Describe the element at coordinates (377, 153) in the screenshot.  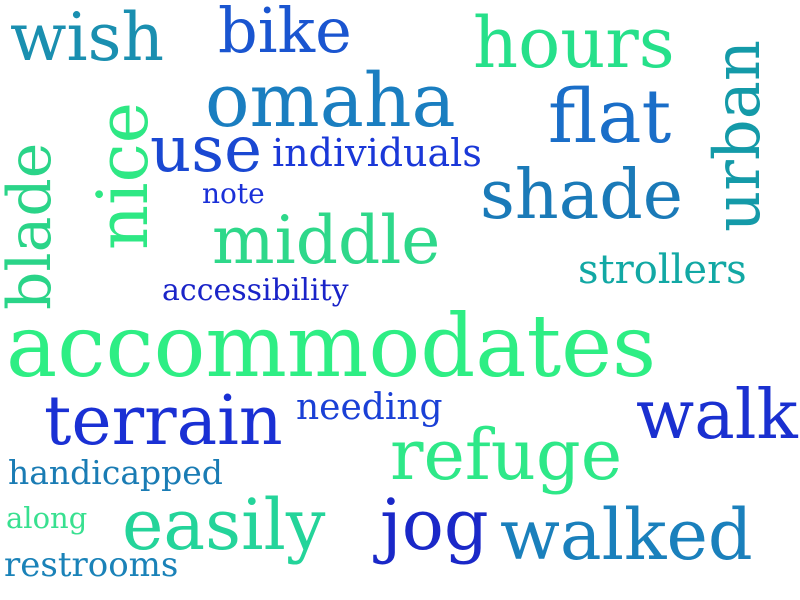
I see `word-individuals: individuals` at that location.